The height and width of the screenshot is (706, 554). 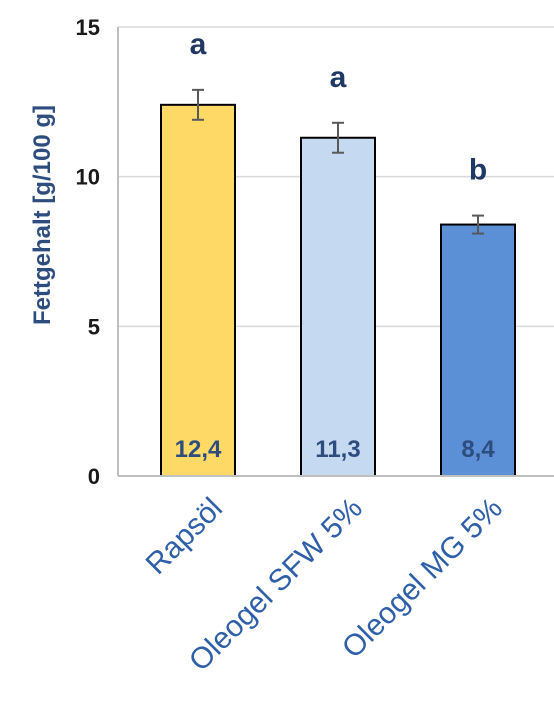 I want to click on category-label-0: Rapsöl, so click(x=184, y=536).